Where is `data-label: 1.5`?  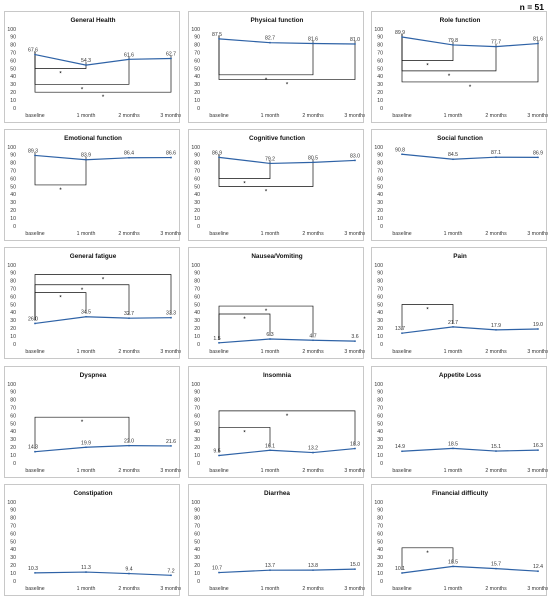
data-label: 1.5 is located at coordinates (216, 339).